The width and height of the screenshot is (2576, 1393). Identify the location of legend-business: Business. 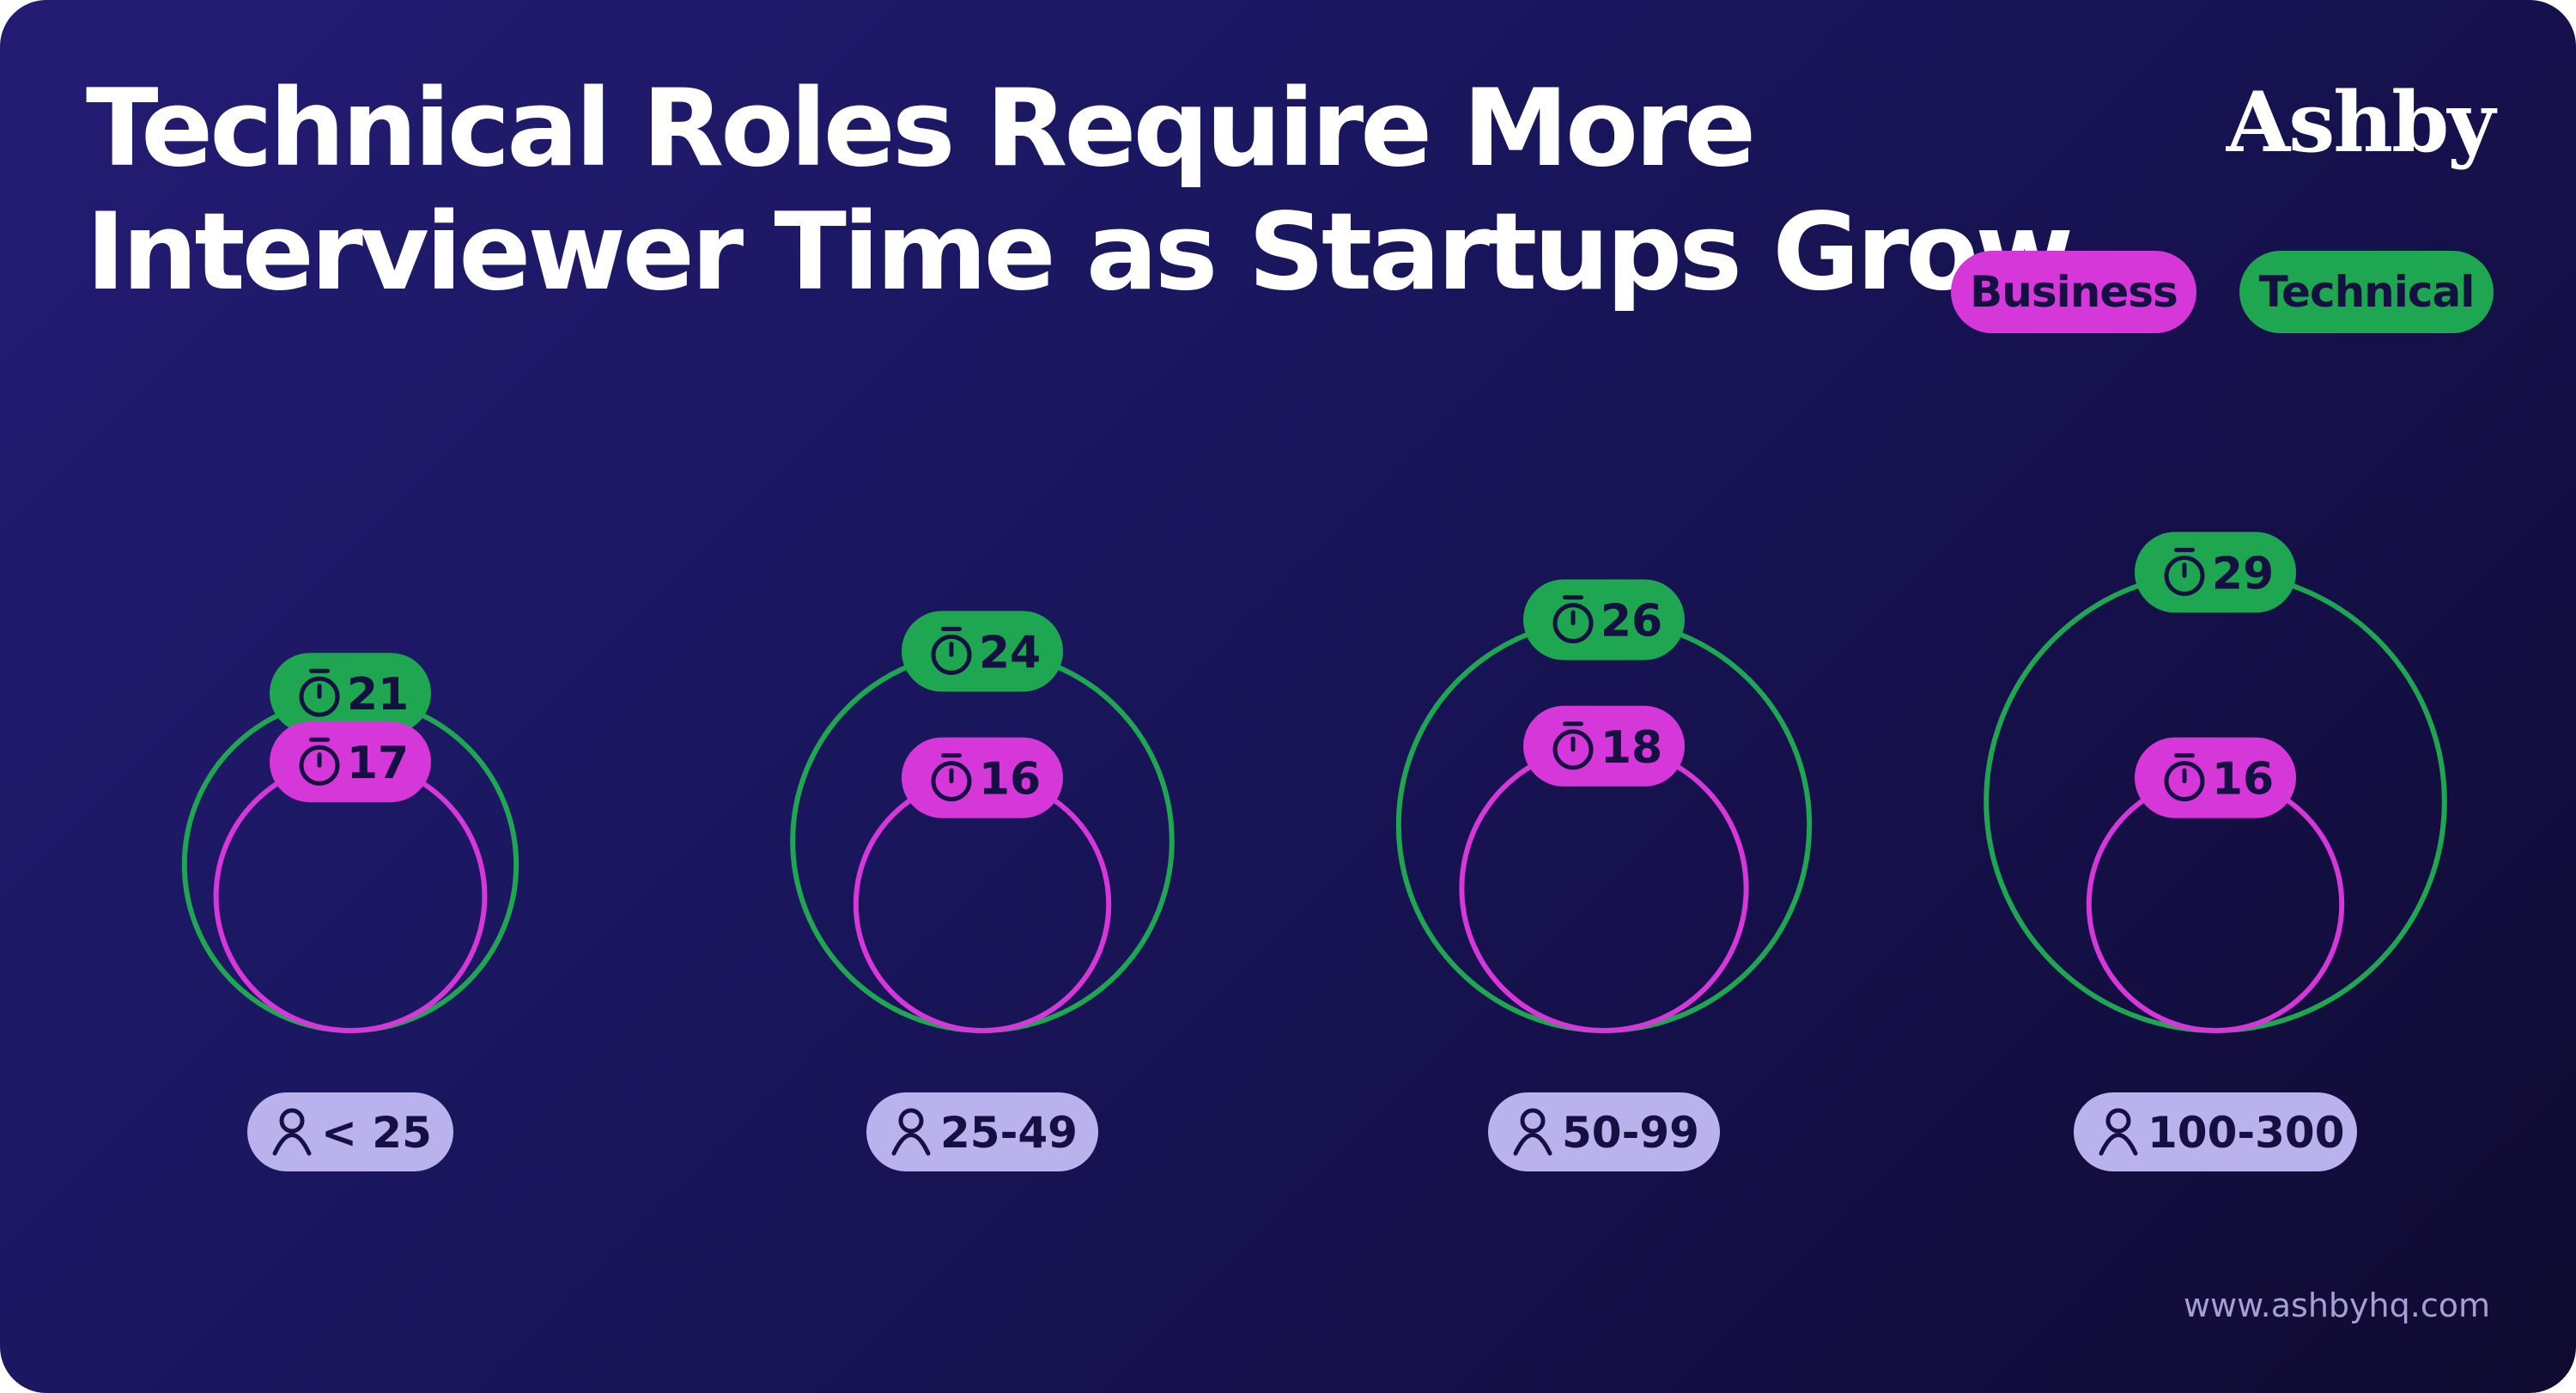
(2073, 292).